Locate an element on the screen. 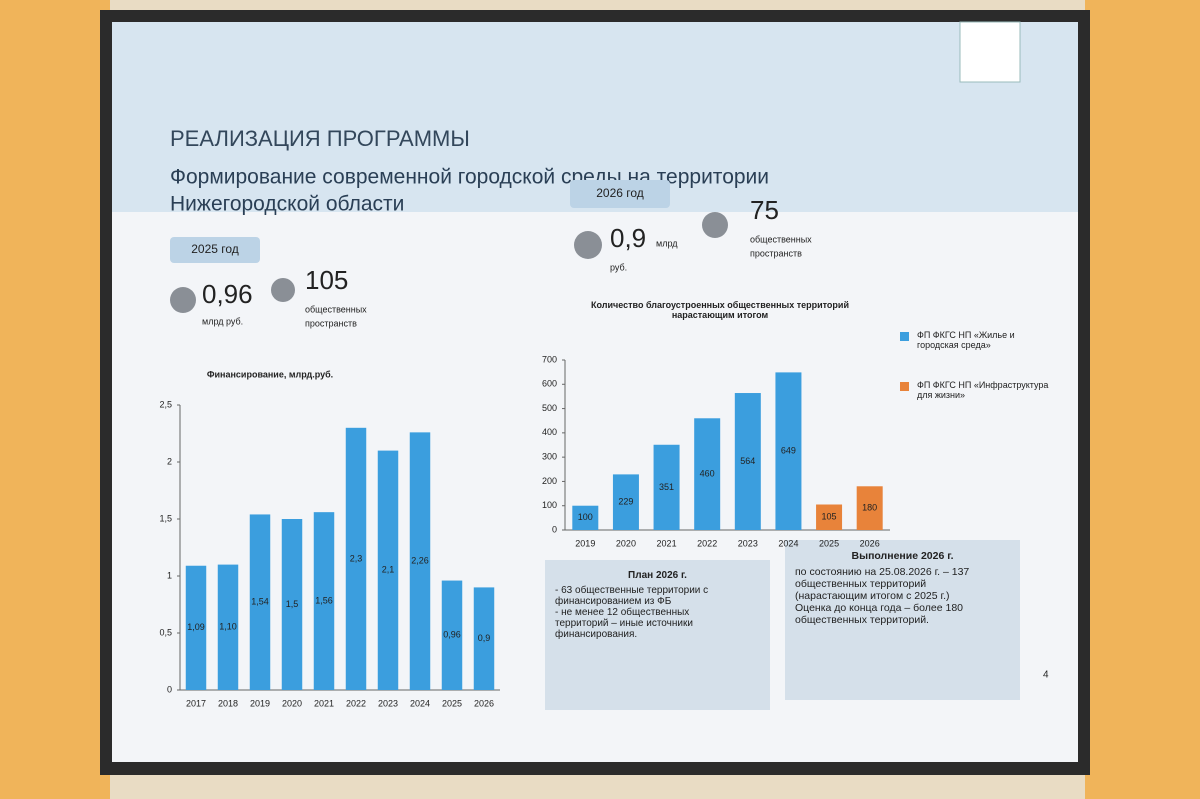 This screenshot has width=1200, height=799. slide-title: РЕАЛИЗАЦИЯ ПРОГРАММЫ is located at coordinates (320, 138).